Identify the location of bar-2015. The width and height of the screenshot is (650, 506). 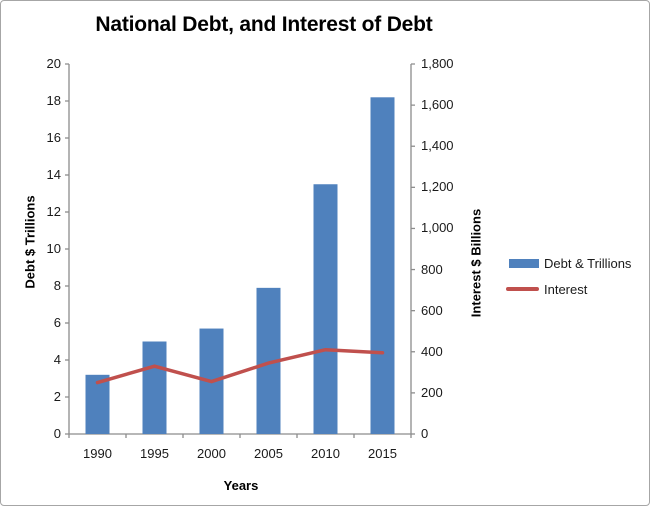
(382, 266).